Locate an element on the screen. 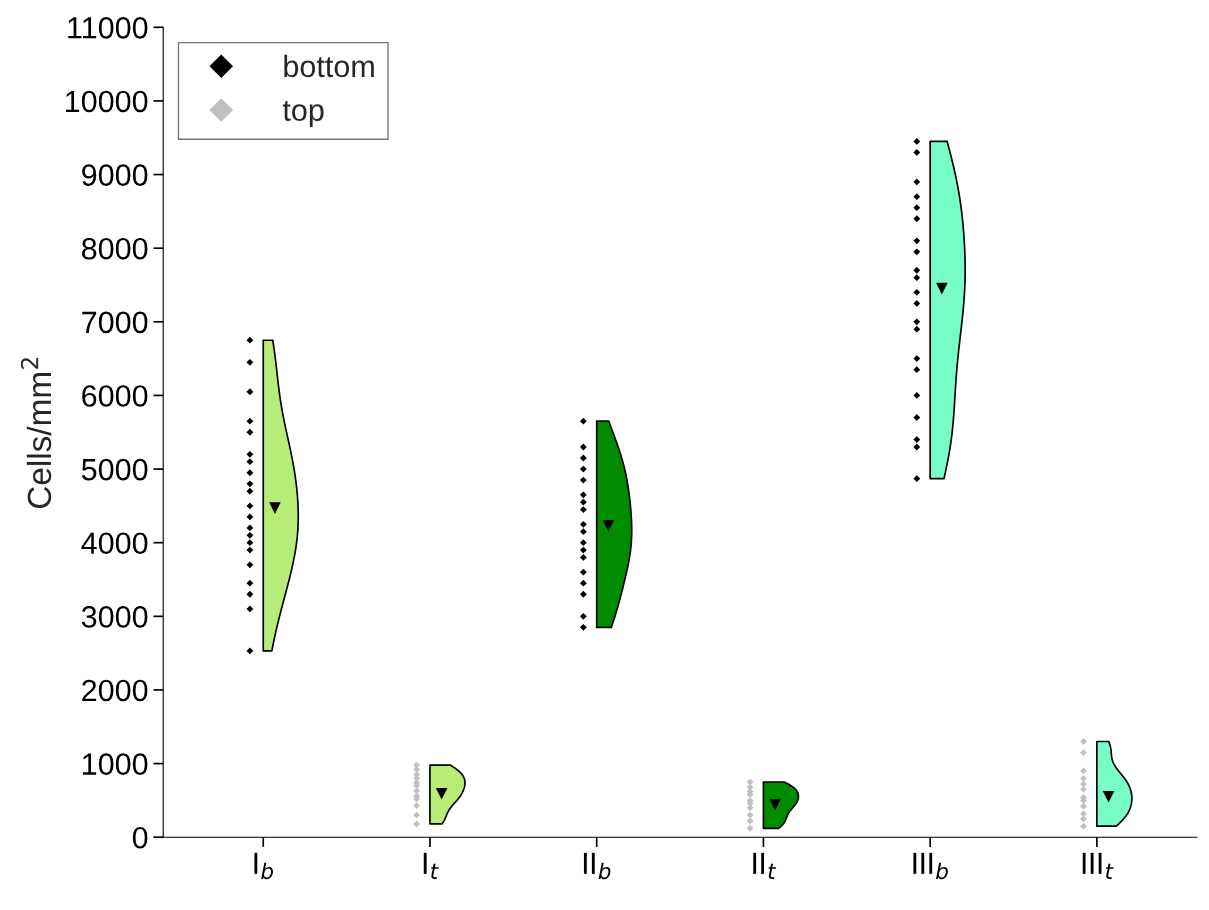 The height and width of the screenshot is (910, 1209). legend-label: top is located at coordinates (303, 114).